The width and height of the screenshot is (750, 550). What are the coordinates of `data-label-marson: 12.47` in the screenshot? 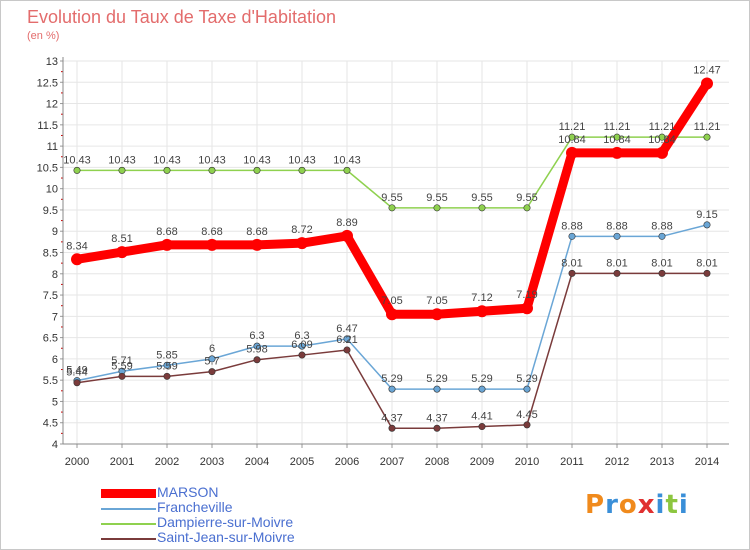 It's located at (707, 71).